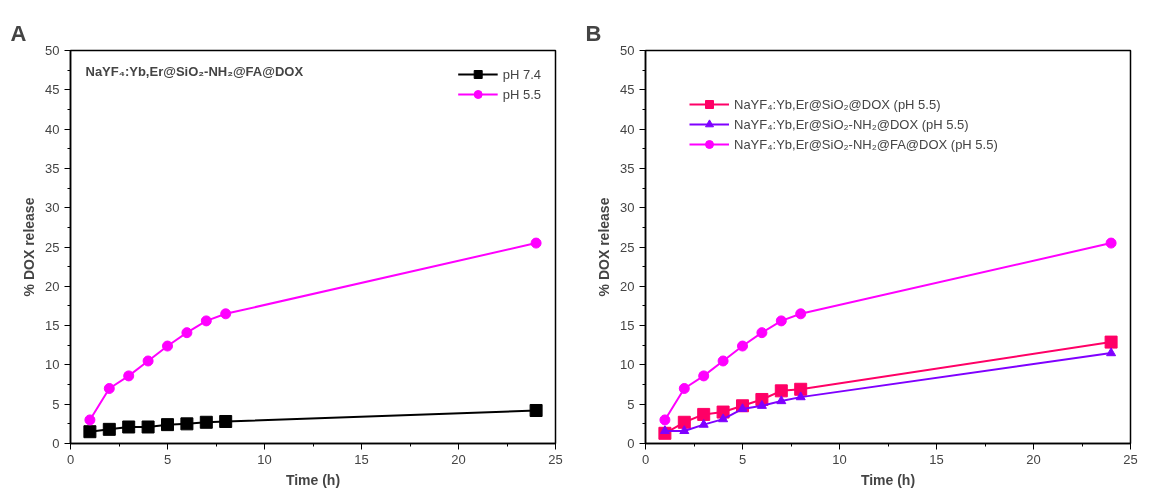 The image size is (1161, 494). What do you see at coordinates (866, 144) in the screenshot?
I see `legend-label: NaYF₄:Yb,Er@SiO₂-NH₂@FA@DOX (pH 5.5)` at bounding box center [866, 144].